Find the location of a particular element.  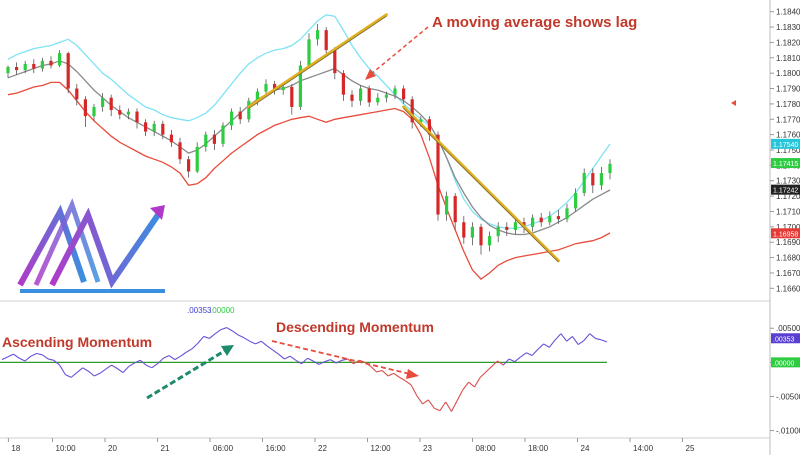

price-tags: 1.17540 1.17415 1.17242 1.16958 is located at coordinates (785, 188).